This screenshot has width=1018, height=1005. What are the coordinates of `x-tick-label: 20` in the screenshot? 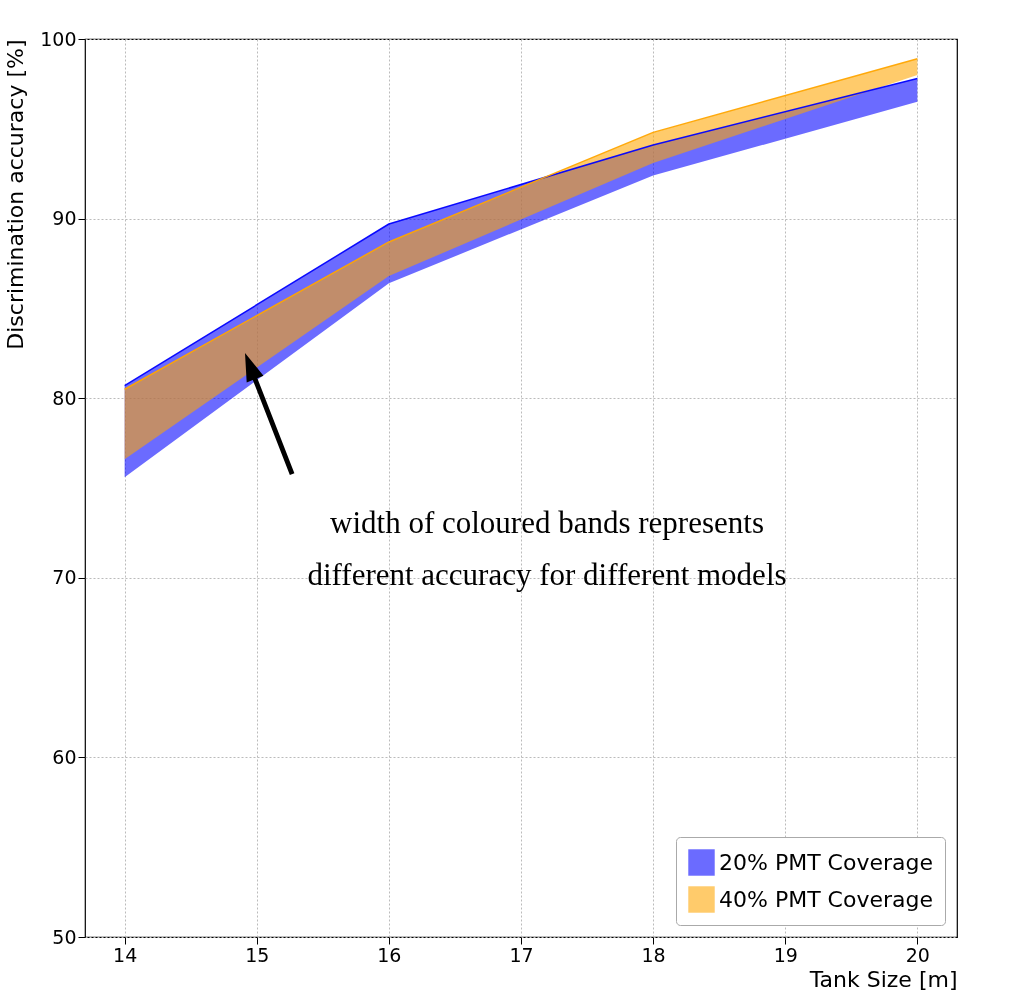 It's located at (917, 954).